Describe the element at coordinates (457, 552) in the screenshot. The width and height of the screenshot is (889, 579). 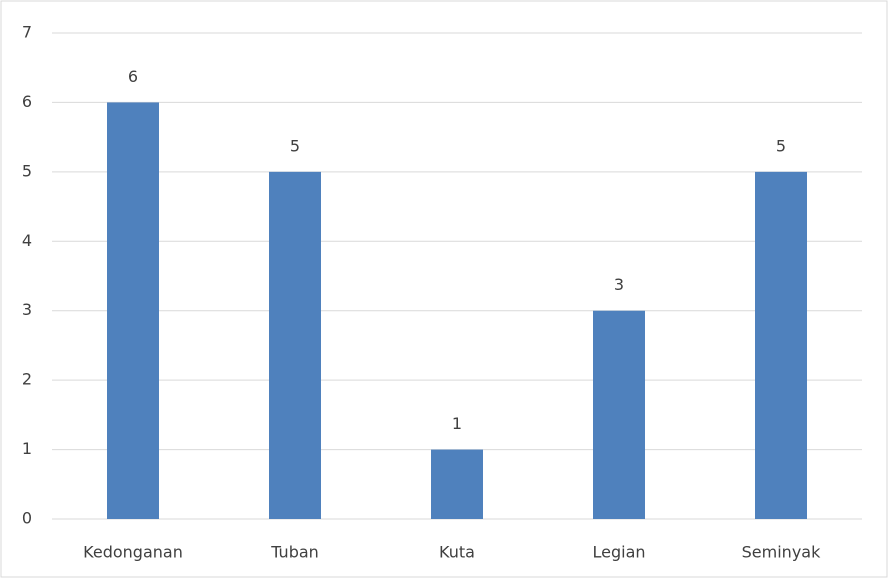
I see `x-tick-label: Kuta` at that location.